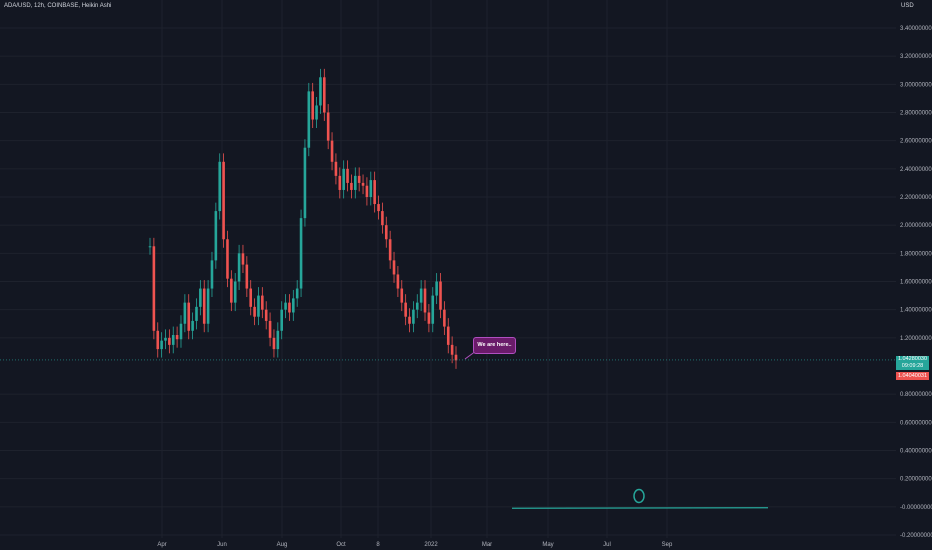 The image size is (932, 550). What do you see at coordinates (607, 545) in the screenshot?
I see `time-tick-label: Jul` at bounding box center [607, 545].